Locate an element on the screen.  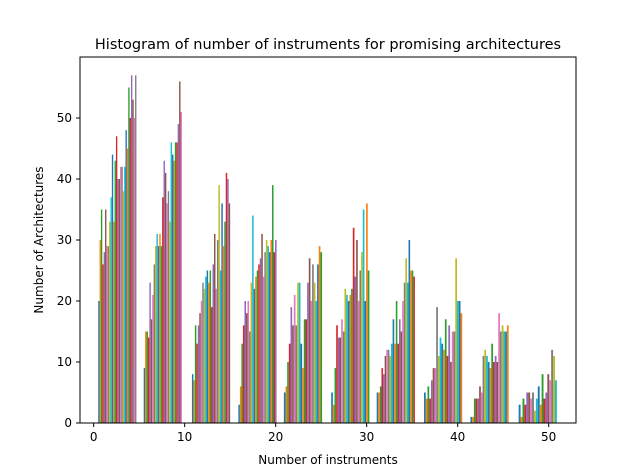
x-axis: 0 10 20 30 40 50 is located at coordinates (323, 433).